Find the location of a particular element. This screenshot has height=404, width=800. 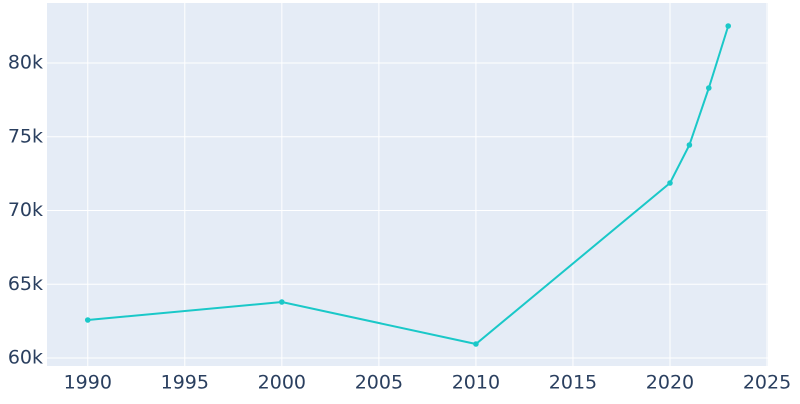

x-tick-label: 2005 is located at coordinates (379, 383).